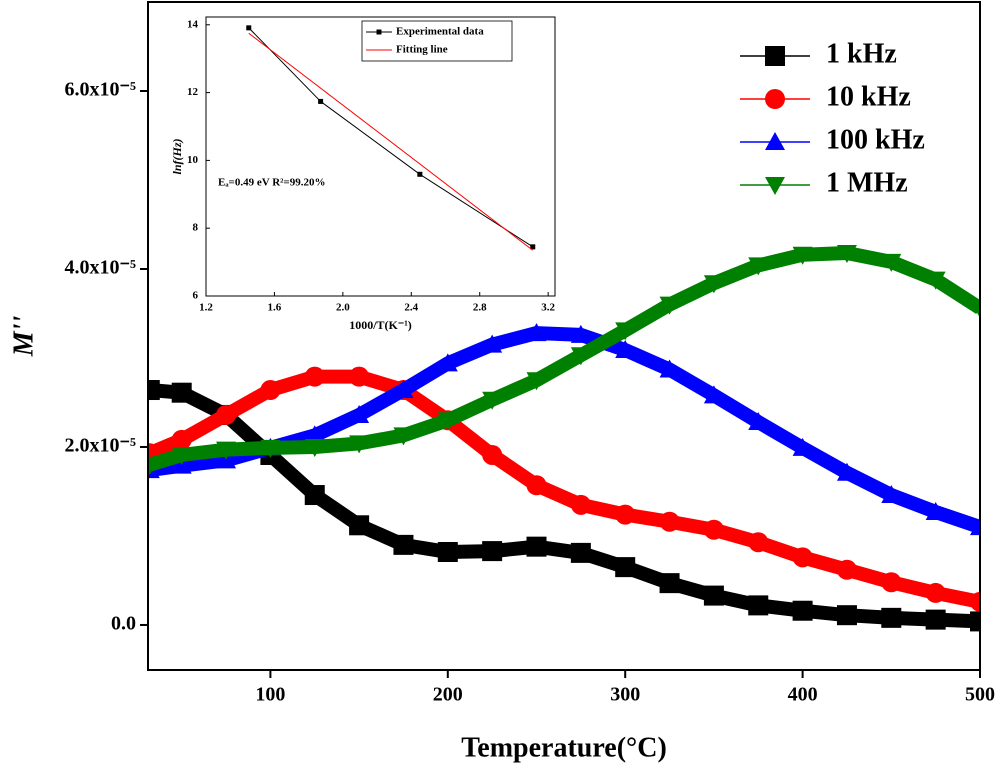  Describe the element at coordinates (564, 747) in the screenshot. I see `x-axis-title: Temperature(°C)` at that location.